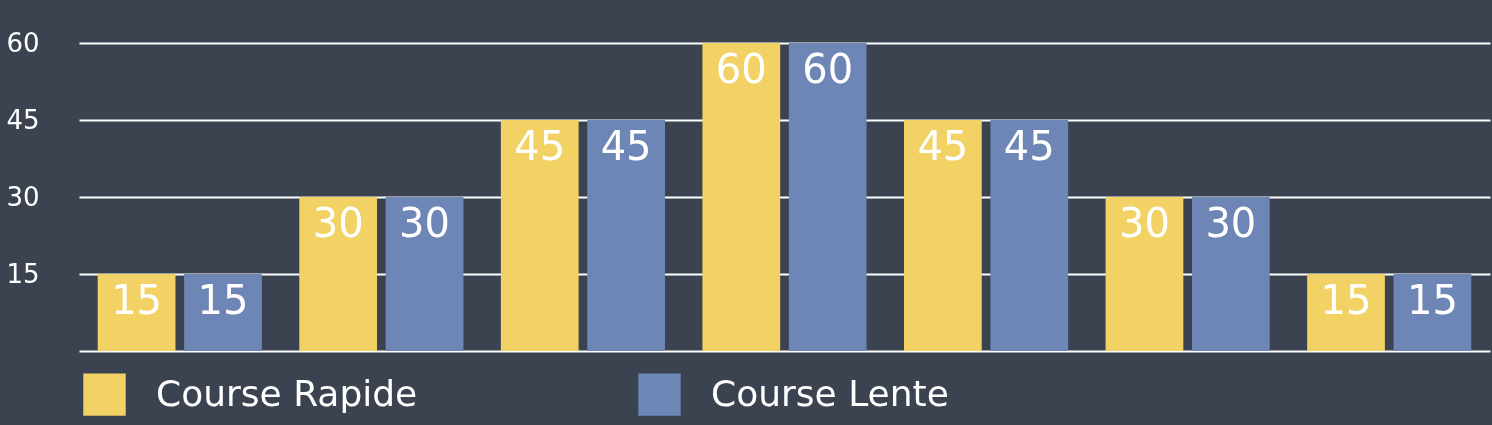 This screenshot has height=425, width=1492. I want to click on y-tick-label: 45, so click(23, 119).